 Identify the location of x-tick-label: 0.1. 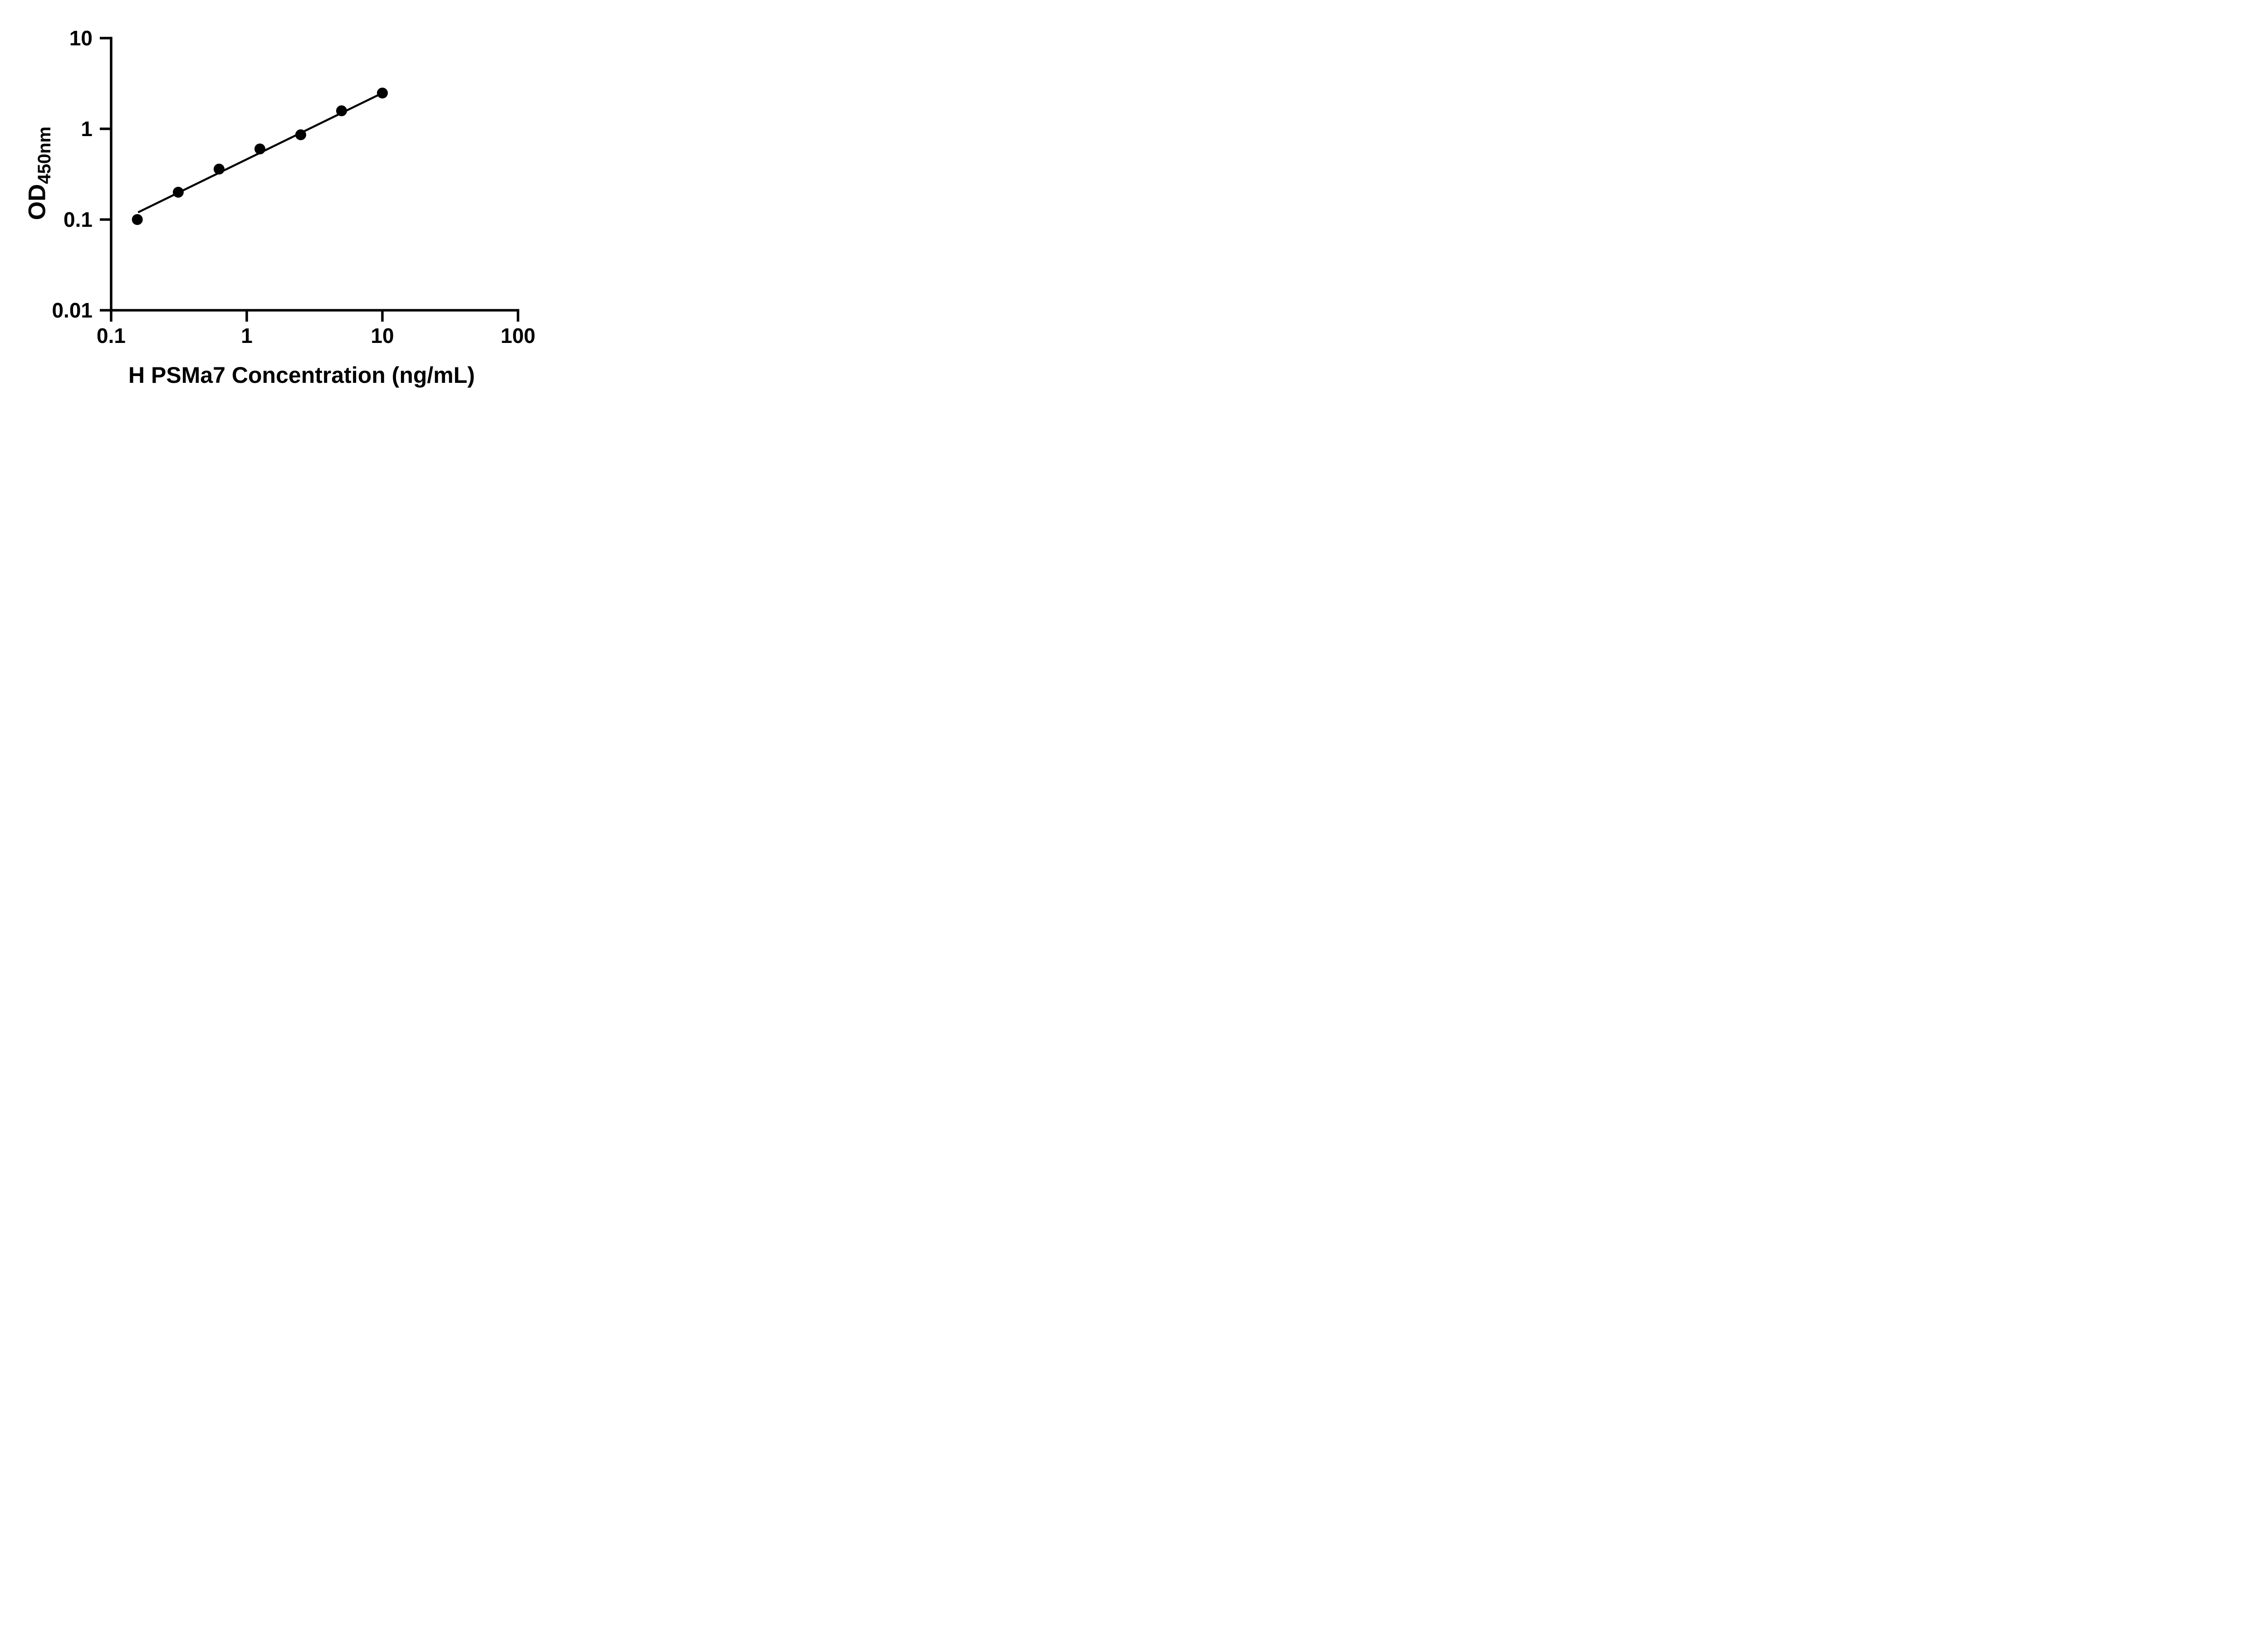
(112, 335).